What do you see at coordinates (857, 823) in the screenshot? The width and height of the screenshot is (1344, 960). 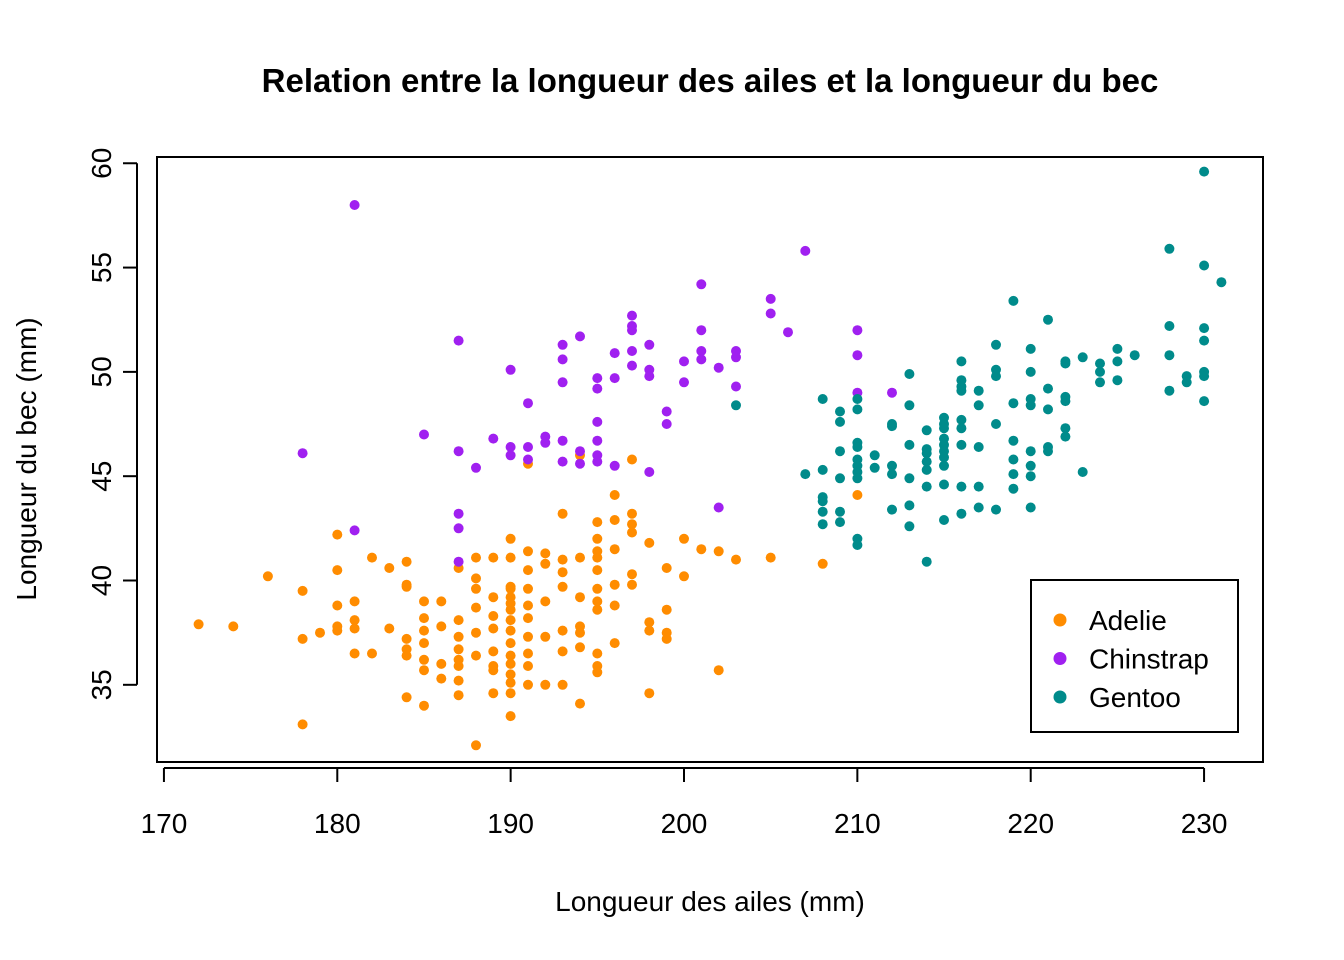 I see `x-tick-label: 210` at bounding box center [857, 823].